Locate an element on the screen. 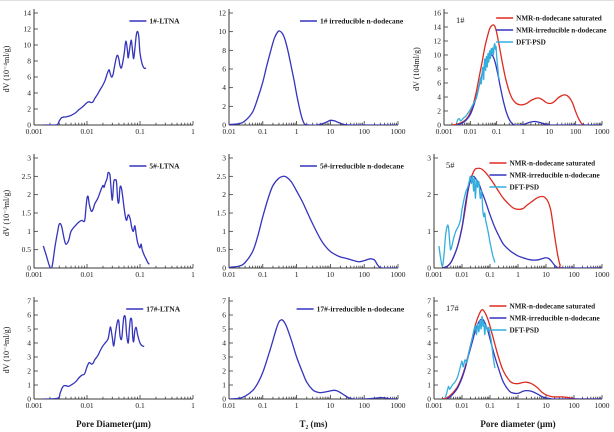  legend: 5#-LTNA is located at coordinates (154, 166).